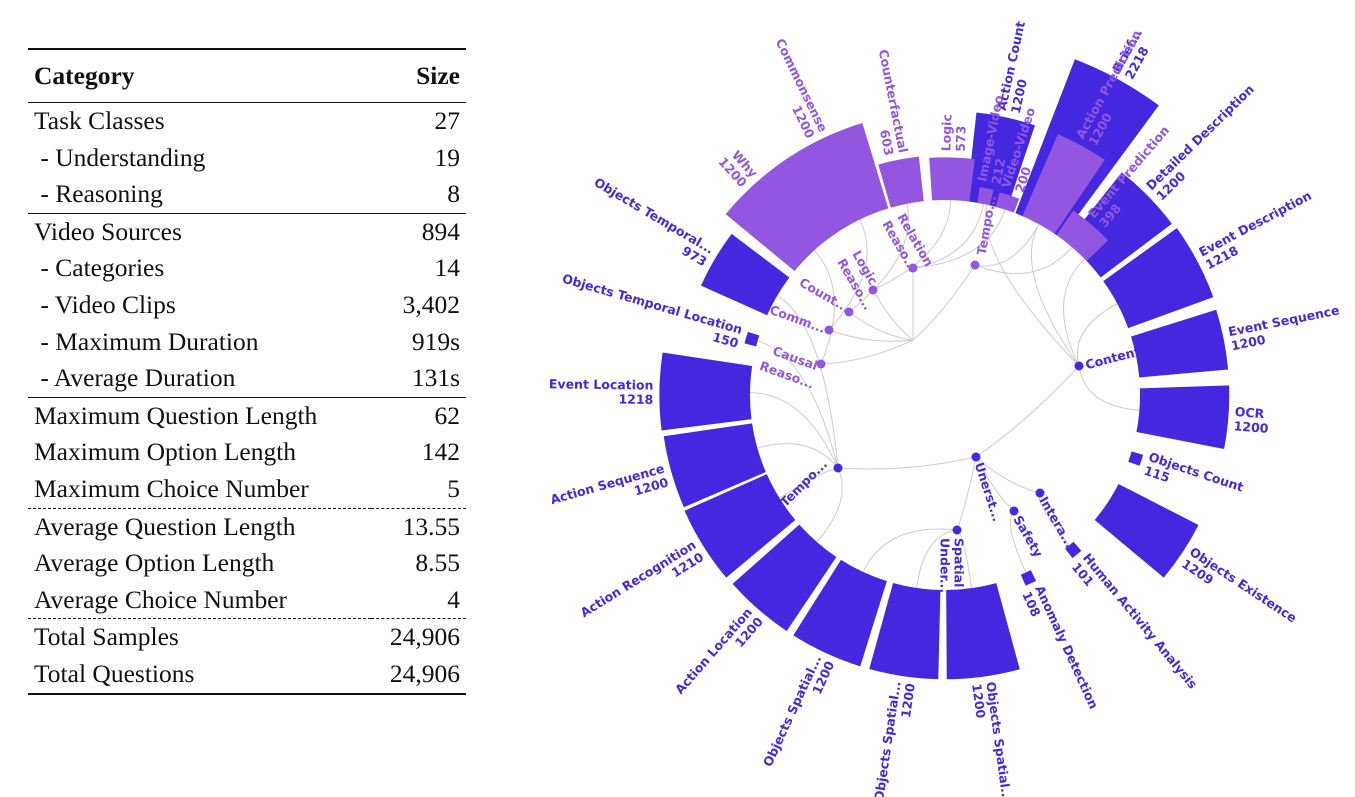  I want to click on table-row: Total Questions 24,906, so click(247, 675).